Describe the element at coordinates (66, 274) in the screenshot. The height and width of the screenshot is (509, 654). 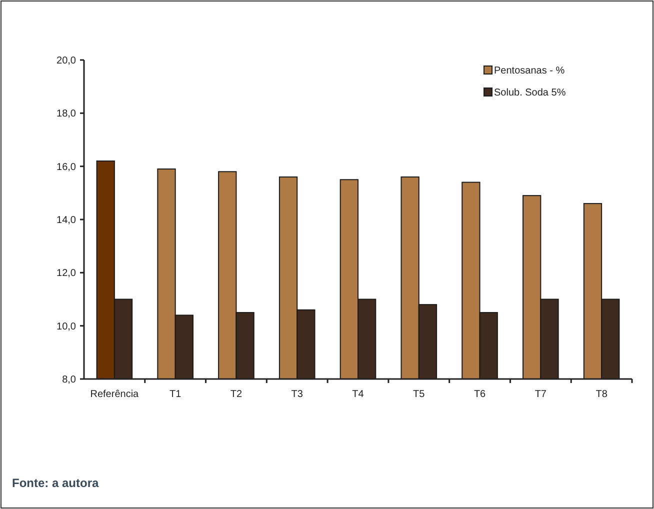
I see `y-tick-label: 12,0` at that location.